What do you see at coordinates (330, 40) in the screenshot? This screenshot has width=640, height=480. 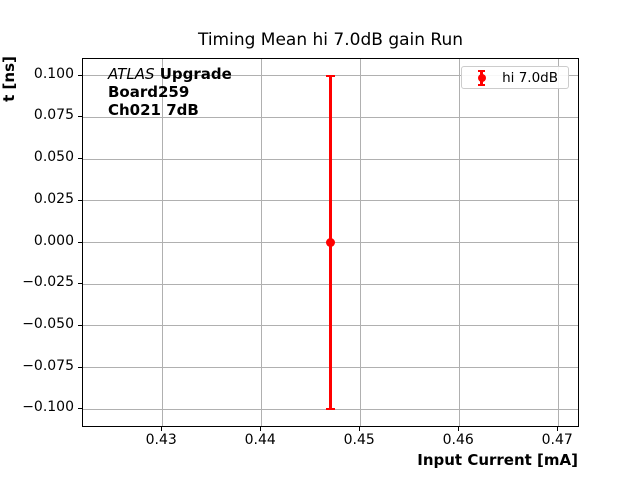 I see `chart-title: Timing Mean hi 7.0dB gain Run` at bounding box center [330, 40].